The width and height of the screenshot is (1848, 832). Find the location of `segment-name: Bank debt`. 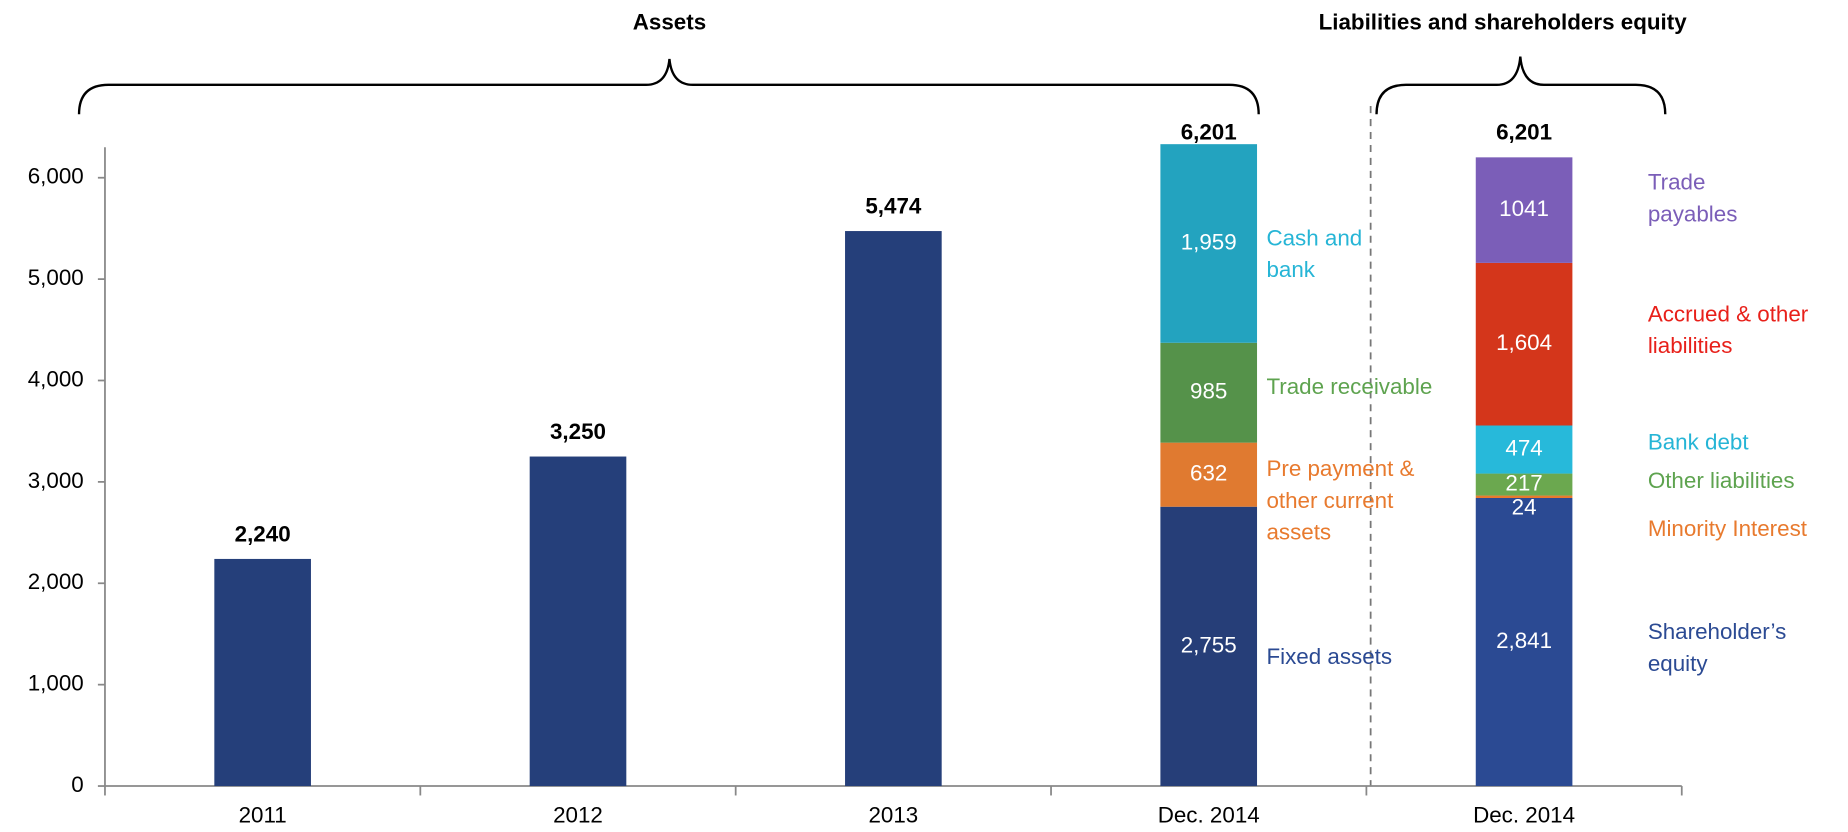

segment-name: Bank debt is located at coordinates (1699, 442).